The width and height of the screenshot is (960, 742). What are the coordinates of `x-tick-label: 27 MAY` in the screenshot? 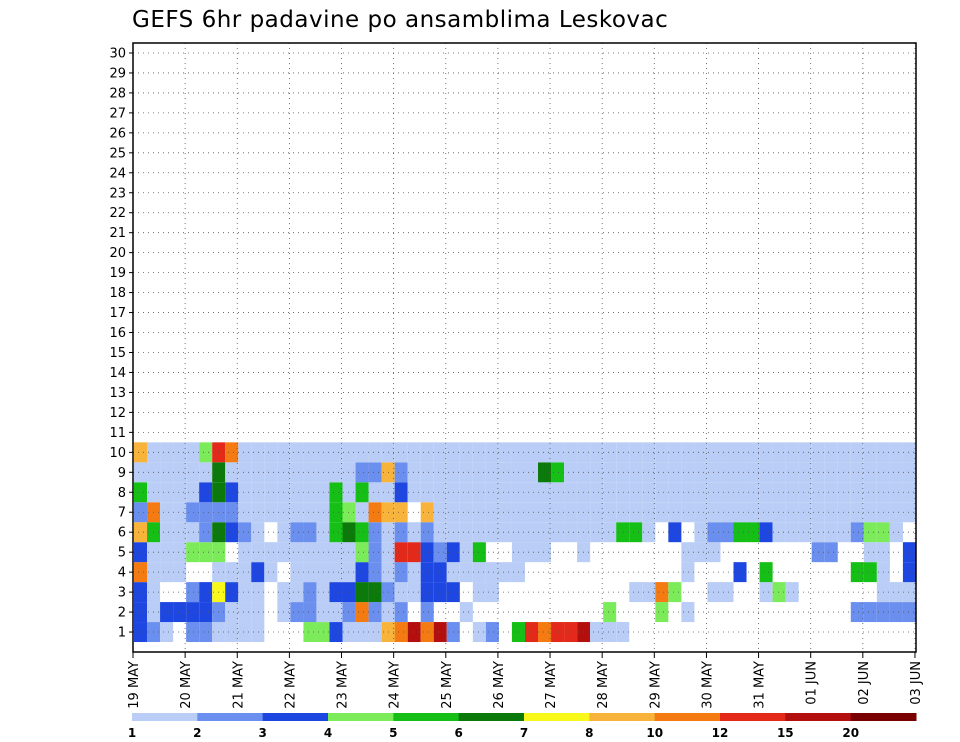 It's located at (551, 685).